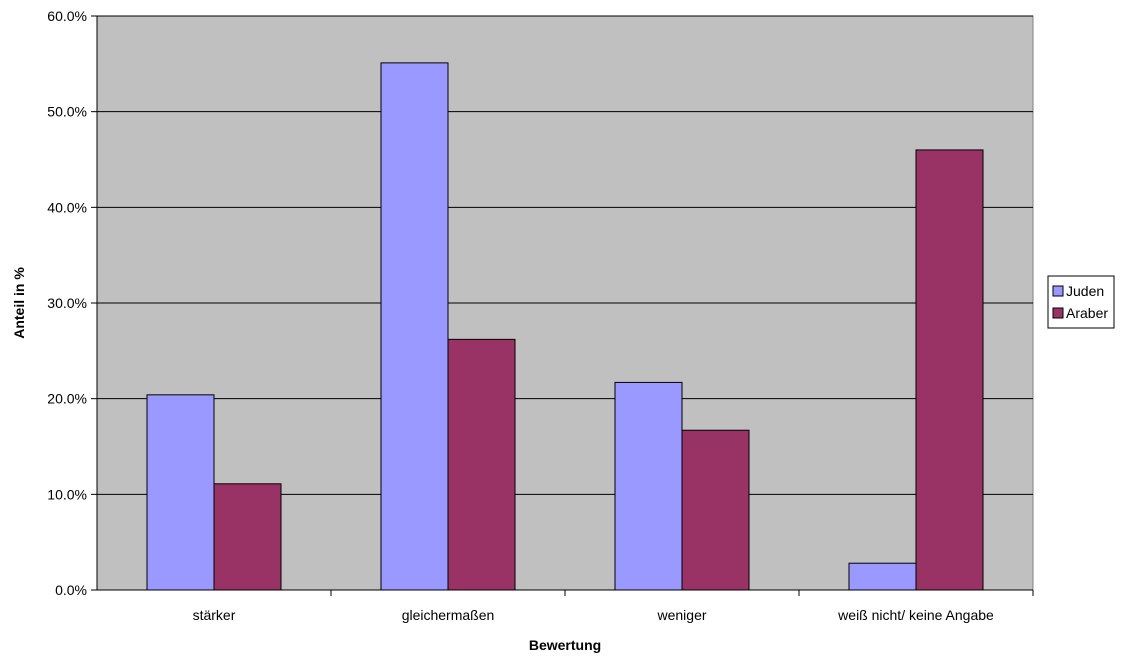 This screenshot has width=1121, height=660. Describe the element at coordinates (67, 16) in the screenshot. I see `y-tick-label: 60.0%` at that location.